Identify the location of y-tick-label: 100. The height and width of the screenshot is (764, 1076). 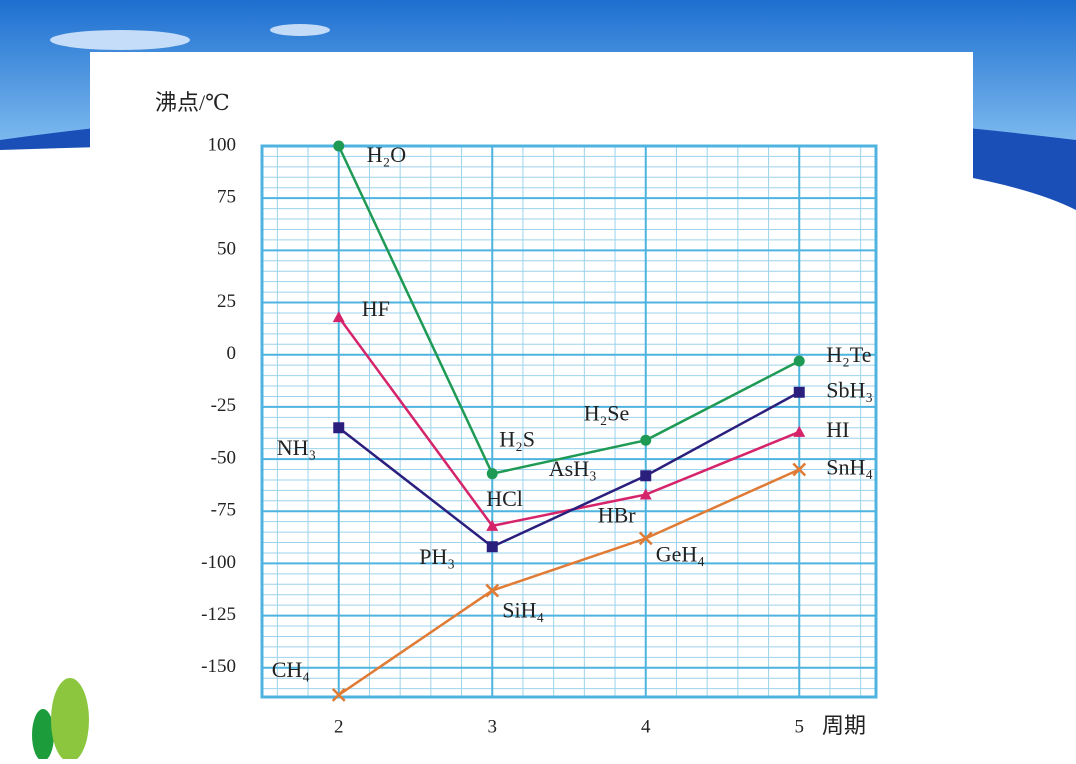
(222, 144).